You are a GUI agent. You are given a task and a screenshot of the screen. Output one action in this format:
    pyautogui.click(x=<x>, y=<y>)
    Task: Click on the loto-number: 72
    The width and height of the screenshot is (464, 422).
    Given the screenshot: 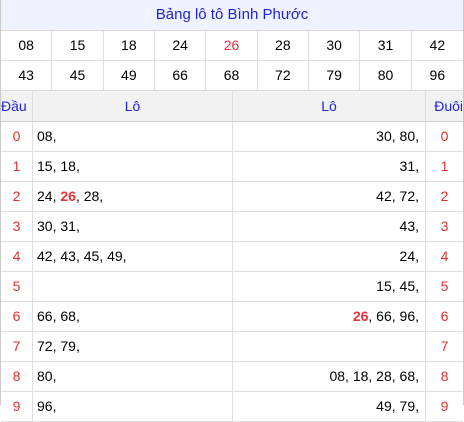 What is the action you would take?
    pyautogui.click(x=45, y=346)
    